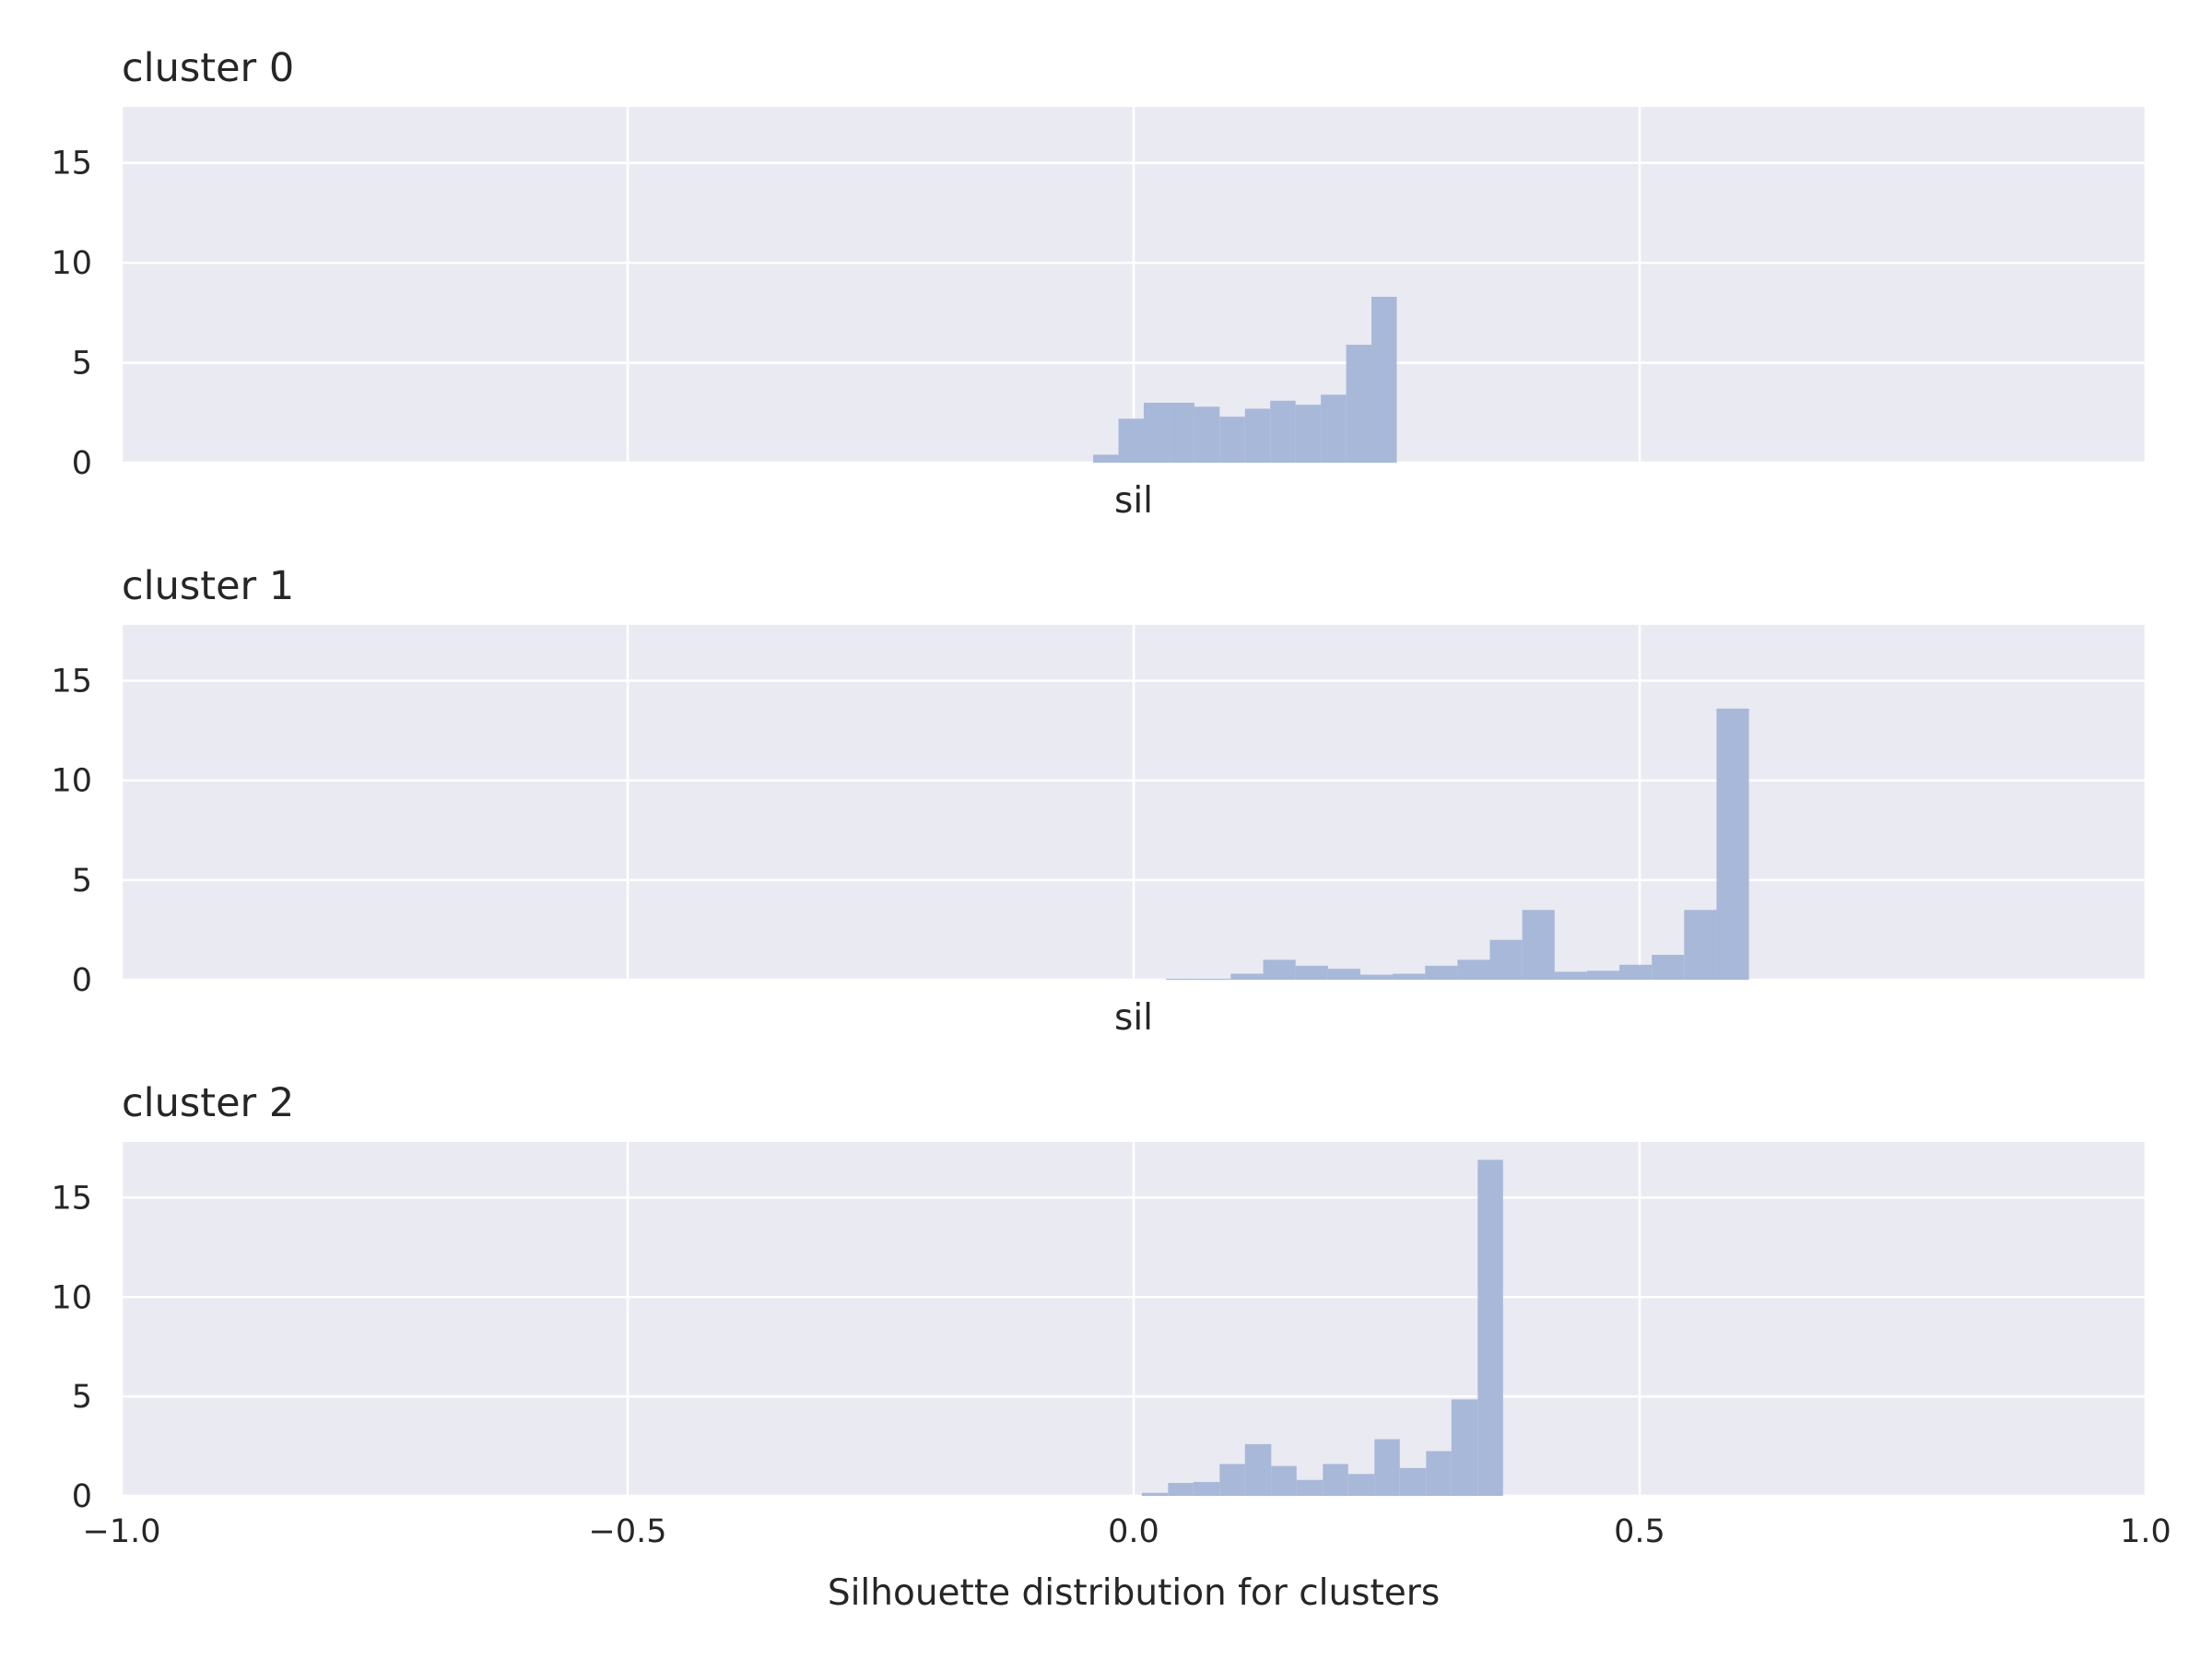  Describe the element at coordinates (71, 781) in the screenshot. I see `cluster-1-ytick-label-2: 10` at that location.